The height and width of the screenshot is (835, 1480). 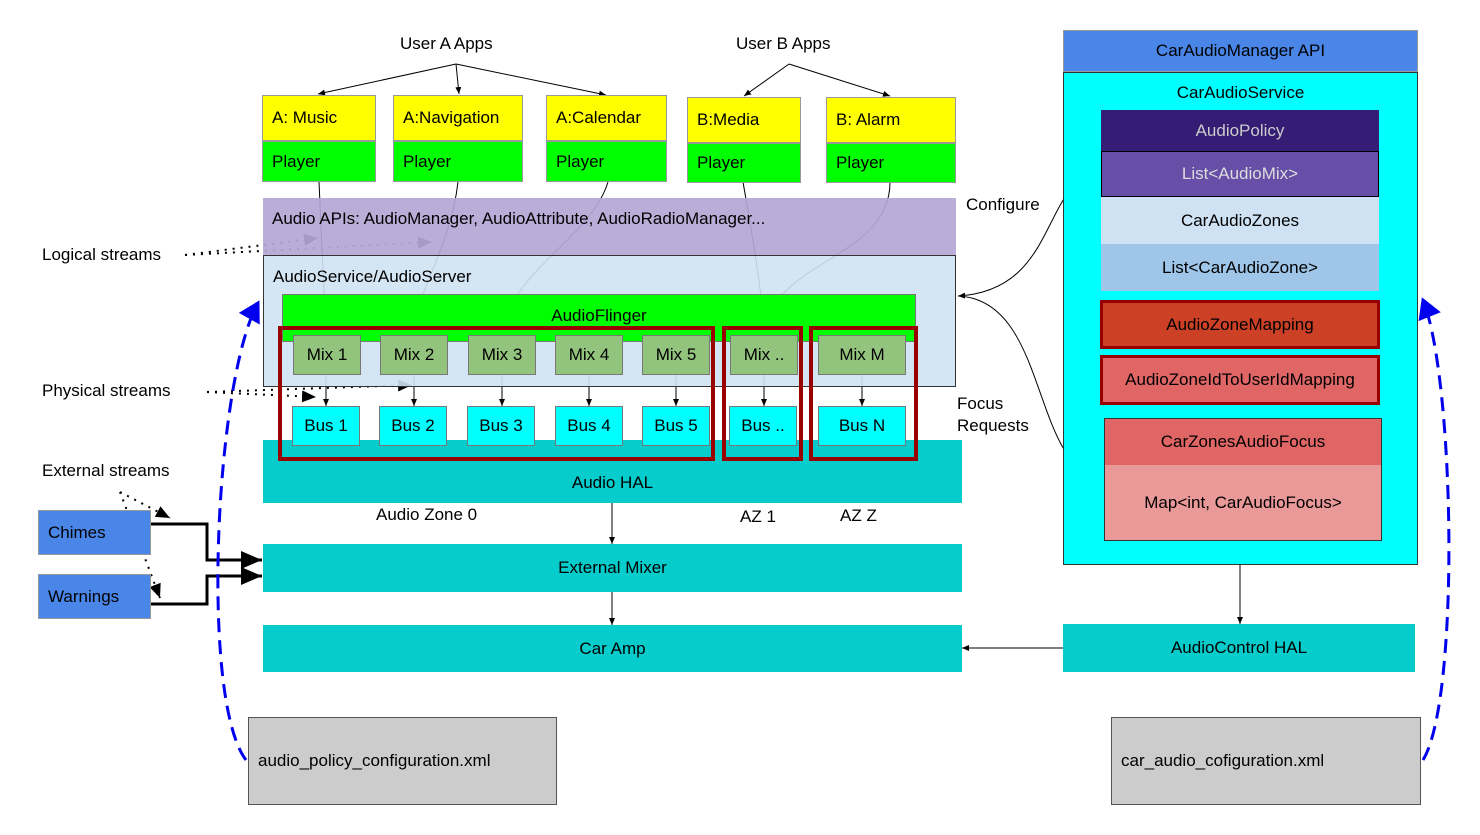 What do you see at coordinates (763, 426) in the screenshot?
I see `bus-n: Bus ..` at bounding box center [763, 426].